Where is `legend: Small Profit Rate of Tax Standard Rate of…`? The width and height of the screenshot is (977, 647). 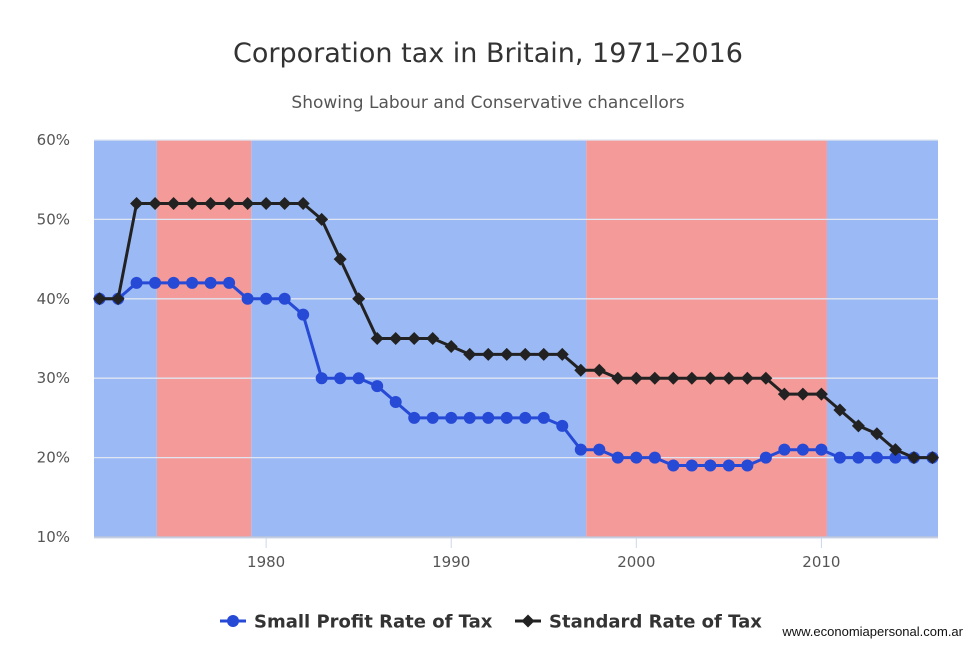 legend: Small Profit Rate of Tax Standard Rate of… is located at coordinates (491, 622).